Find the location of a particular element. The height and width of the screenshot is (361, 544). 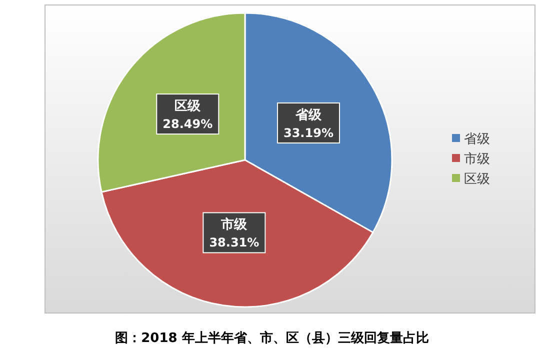

data-label: 28.49% is located at coordinates (187, 124).